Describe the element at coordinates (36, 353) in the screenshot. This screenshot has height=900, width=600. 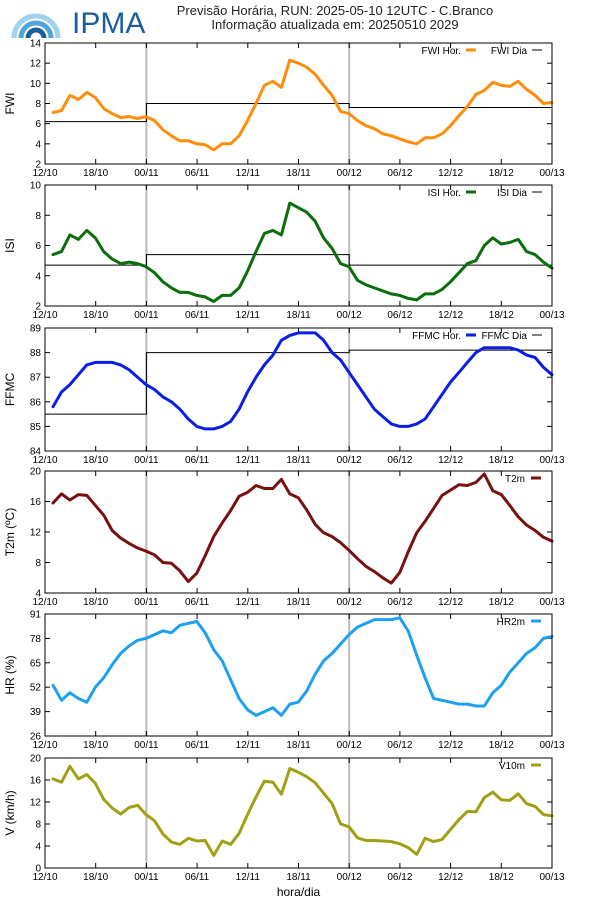
I see `y-tick-label: 88` at that location.